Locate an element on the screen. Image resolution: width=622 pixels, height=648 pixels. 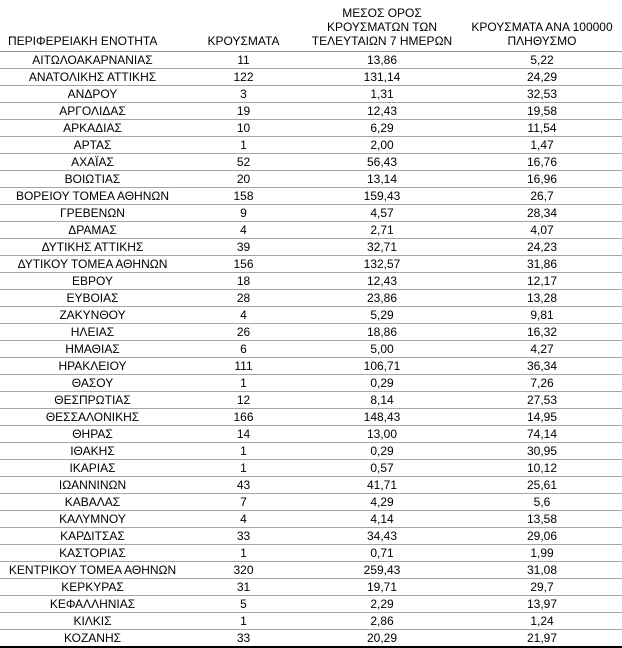
per100k-value: 12,17 is located at coordinates (542, 281).